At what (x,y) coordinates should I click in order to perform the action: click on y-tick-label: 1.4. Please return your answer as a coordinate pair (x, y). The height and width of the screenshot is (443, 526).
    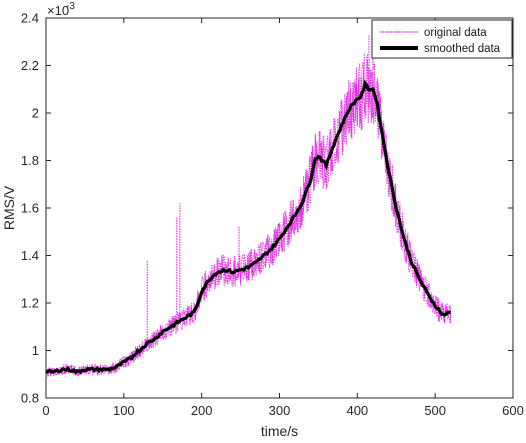
    Looking at the image, I should click on (30, 255).